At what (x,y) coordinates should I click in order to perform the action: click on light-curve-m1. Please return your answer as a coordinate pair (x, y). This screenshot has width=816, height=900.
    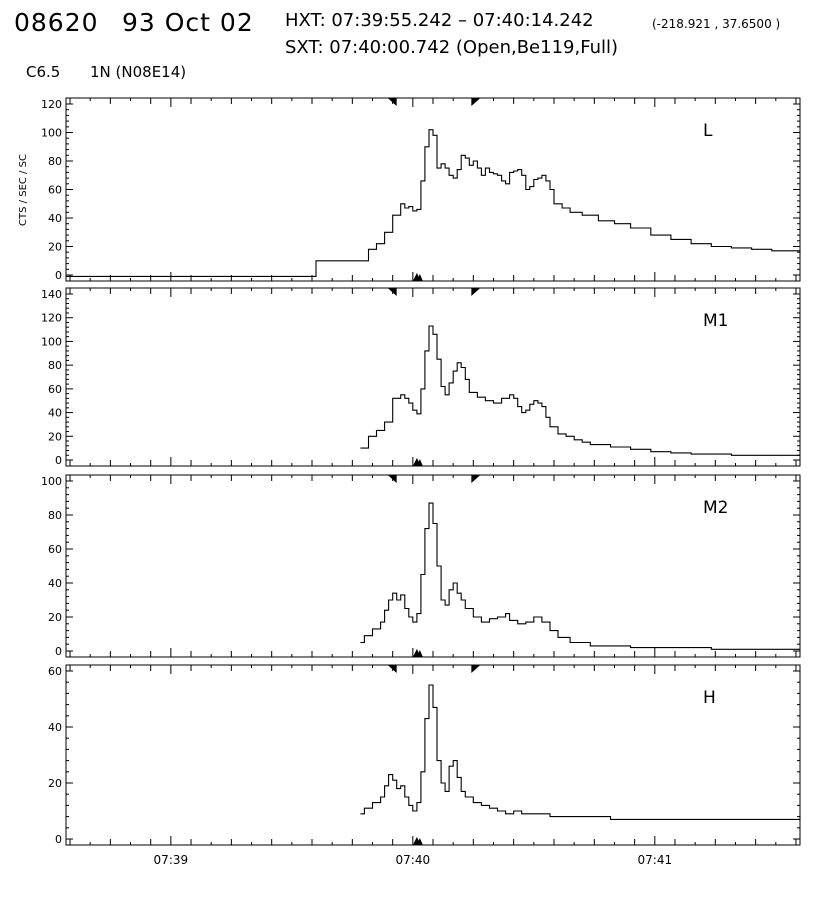
    Looking at the image, I should click on (580, 390).